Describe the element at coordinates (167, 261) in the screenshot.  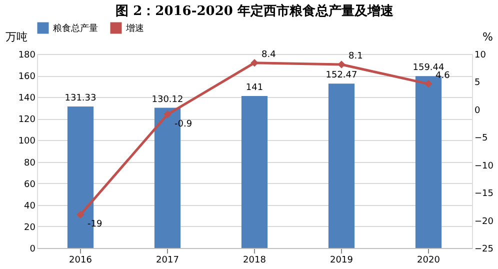
I see `x-tick-label: 2017` at that location.